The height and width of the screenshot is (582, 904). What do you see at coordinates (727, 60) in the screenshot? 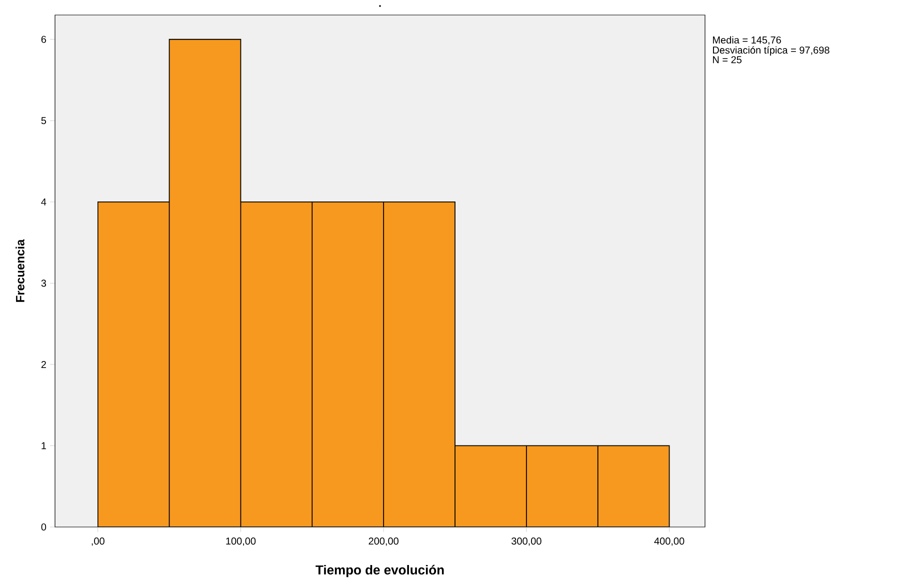
I see `text: N = 25` at bounding box center [727, 60].